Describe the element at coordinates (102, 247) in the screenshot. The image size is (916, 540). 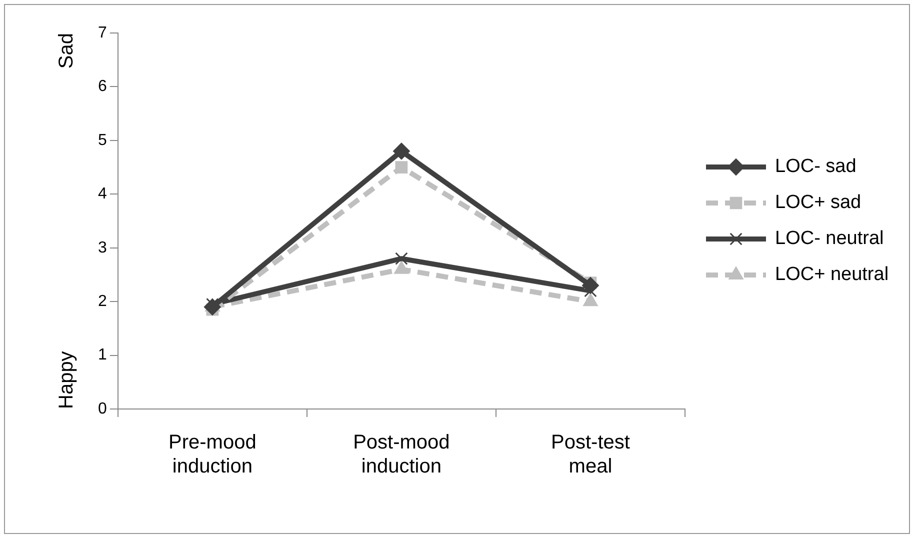
I see `y-tick-label: 3` at that location.